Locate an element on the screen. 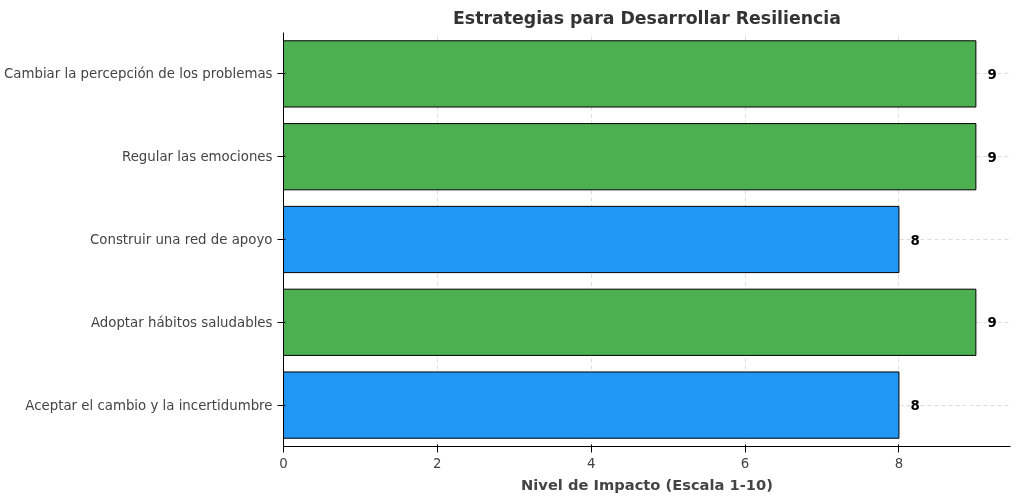 The height and width of the screenshot is (500, 1024). x-axis-title: Nivel de Impacto (Escala 1-10) is located at coordinates (647, 484).